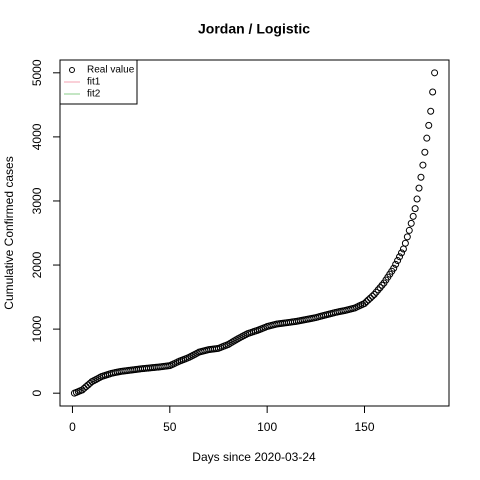 The height and width of the screenshot is (480, 480). What do you see at coordinates (37, 72) in the screenshot?
I see `y-tick-label: 5000` at bounding box center [37, 72].